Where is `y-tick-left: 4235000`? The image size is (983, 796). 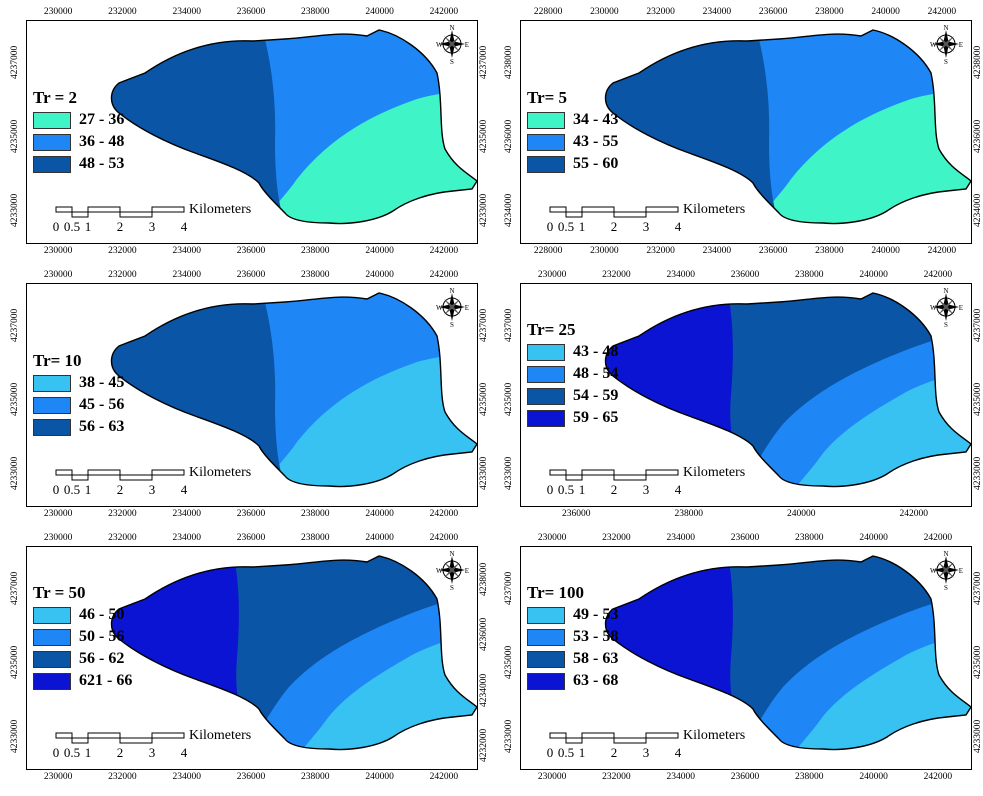
y-tick-left: 4235000 is located at coordinates (509, 662).